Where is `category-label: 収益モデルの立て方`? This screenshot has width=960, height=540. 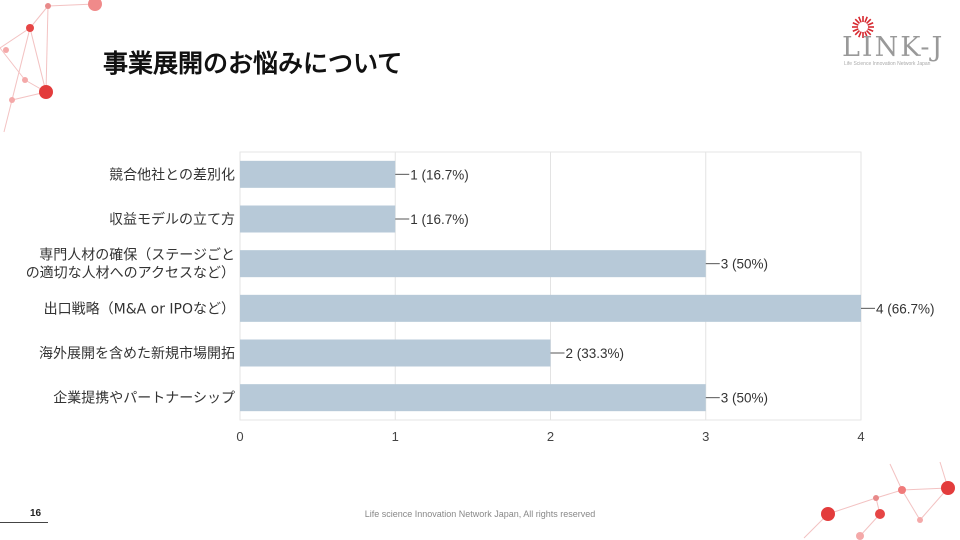
category-label: 収益モデルの立て方 is located at coordinates (172, 219).